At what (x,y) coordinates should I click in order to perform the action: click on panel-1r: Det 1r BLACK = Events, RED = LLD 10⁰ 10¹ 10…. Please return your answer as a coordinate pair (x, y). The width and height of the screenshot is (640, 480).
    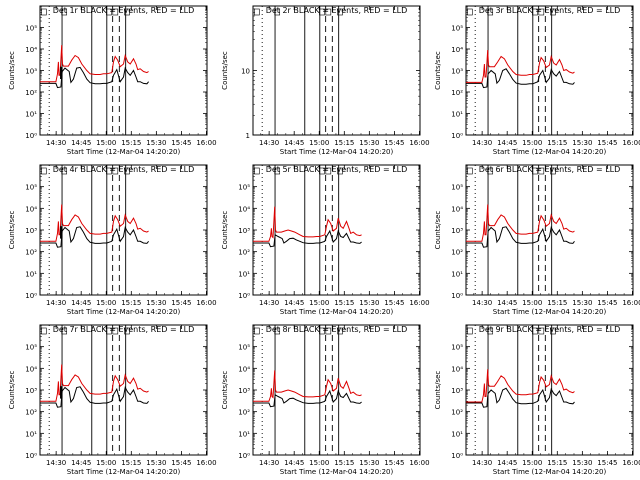
    Looking at the image, I should click on (112, 80).